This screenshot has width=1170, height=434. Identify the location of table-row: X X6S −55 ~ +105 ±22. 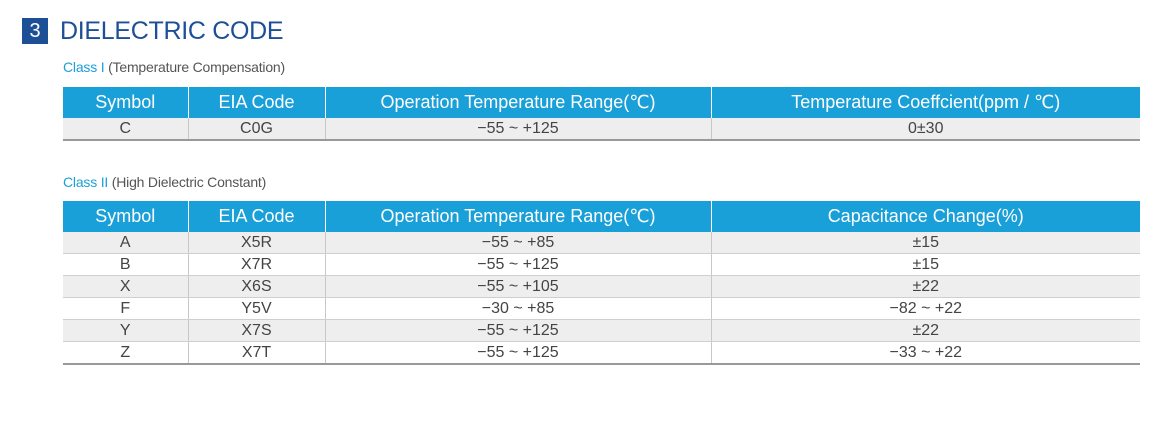
(601, 286).